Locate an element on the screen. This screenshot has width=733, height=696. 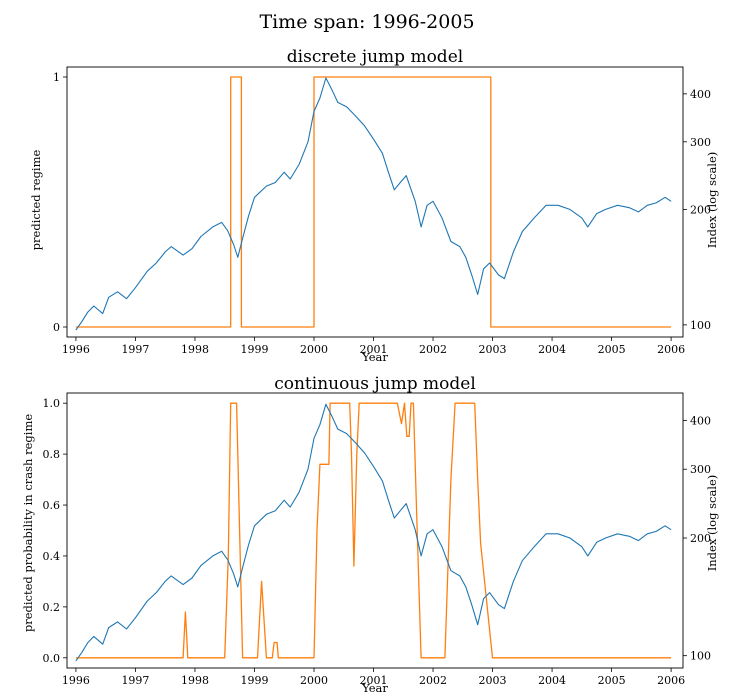
discrete-x-tick-label: 1999 is located at coordinates (254, 349).